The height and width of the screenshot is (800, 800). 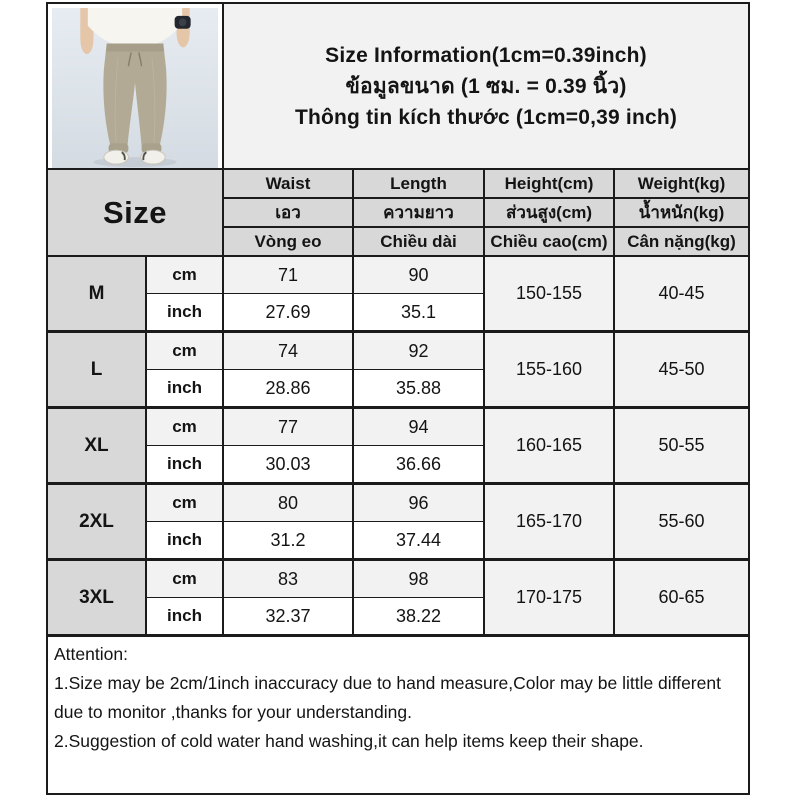 I want to click on value-3xl-waist-inch: 32.37, so click(x=288, y=617).